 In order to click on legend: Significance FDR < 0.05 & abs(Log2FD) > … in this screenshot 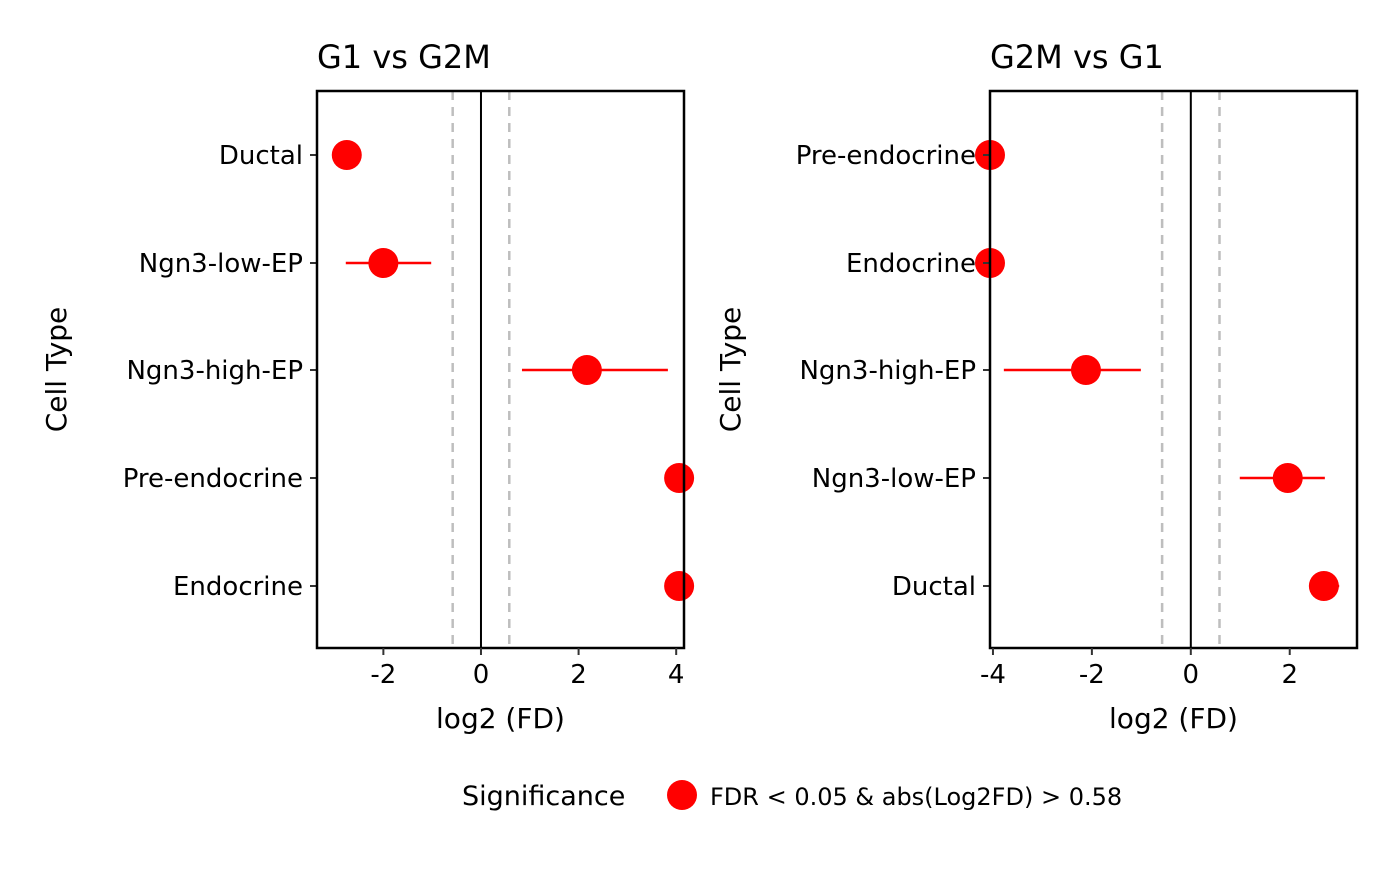, I will do `click(792, 796)`.